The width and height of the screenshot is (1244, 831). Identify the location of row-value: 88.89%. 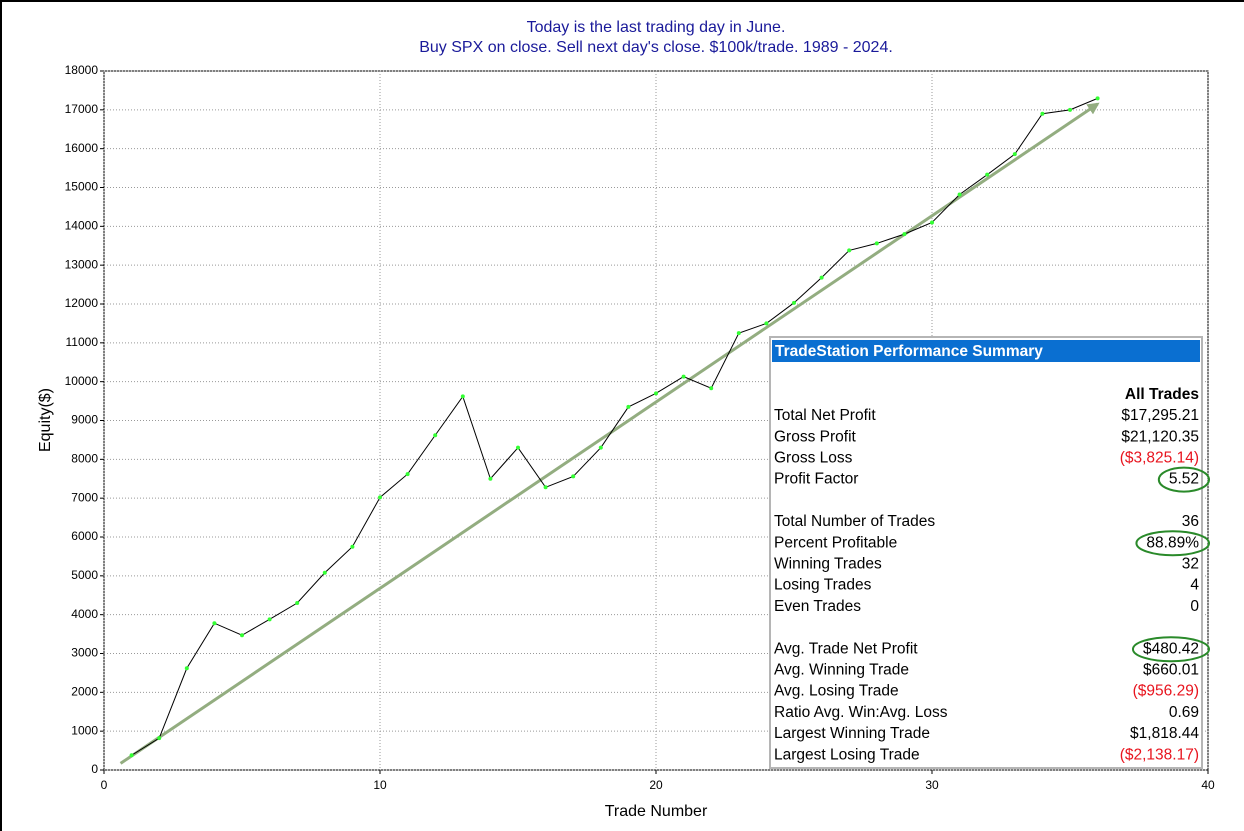
(1172, 542).